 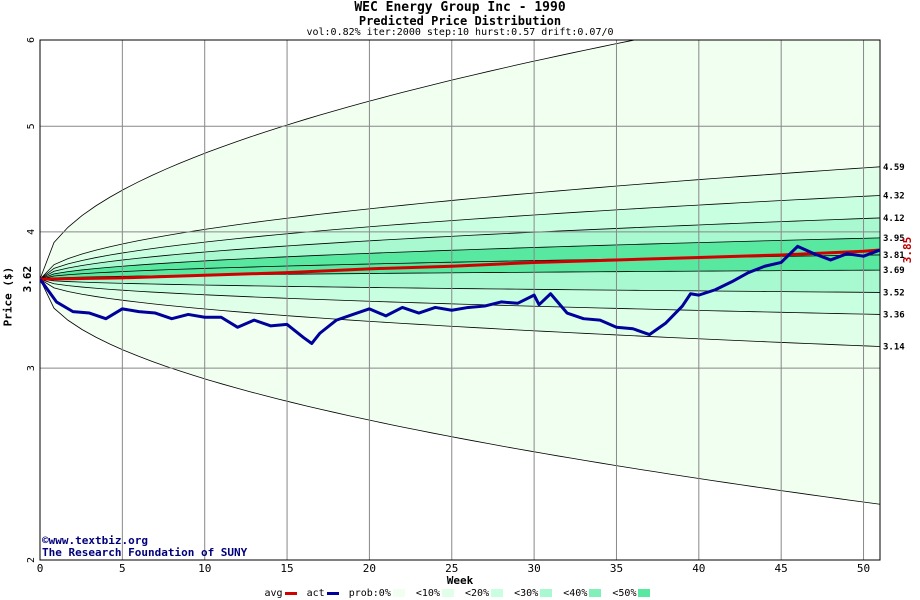 What do you see at coordinates (894, 196) in the screenshot?
I see `right-percentile-label: 4.32` at bounding box center [894, 196].